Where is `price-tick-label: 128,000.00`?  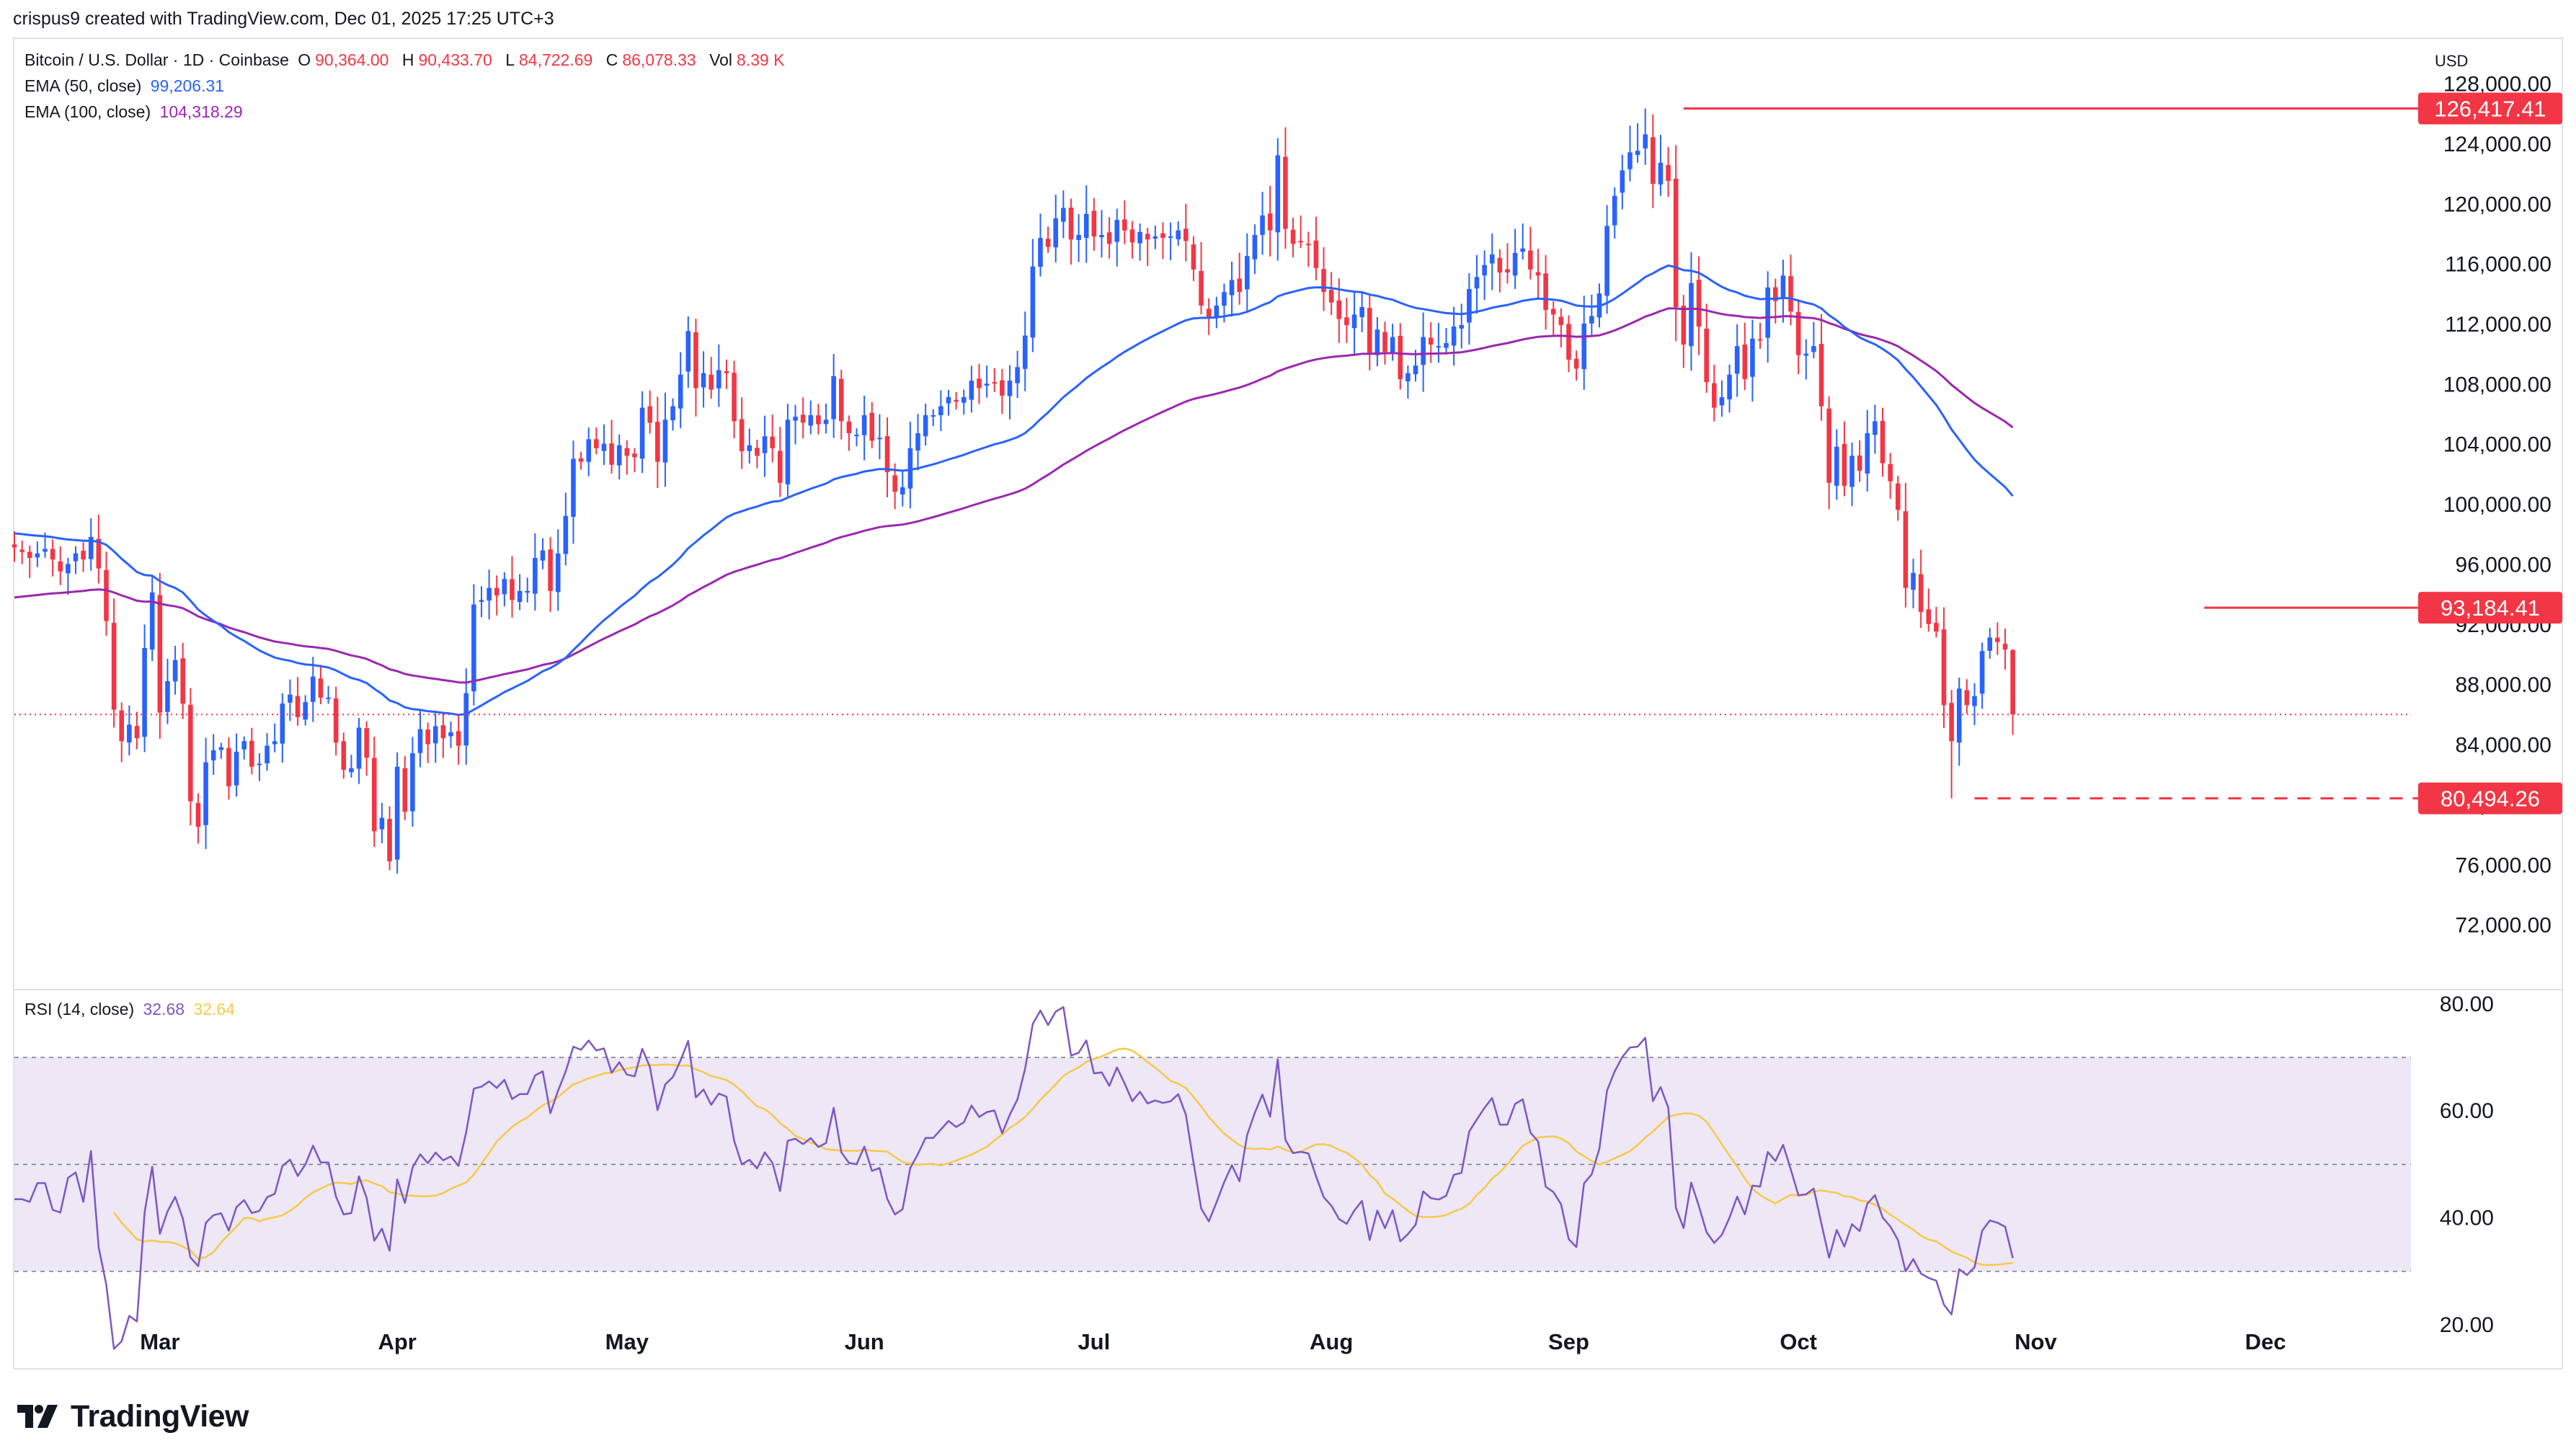 price-tick-label: 128,000.00 is located at coordinates (2497, 85).